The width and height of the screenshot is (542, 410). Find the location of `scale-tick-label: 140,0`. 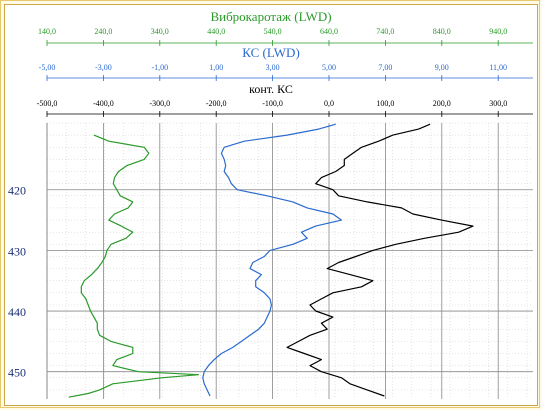

scale-tick-label: 140,0 is located at coordinates (47, 31).